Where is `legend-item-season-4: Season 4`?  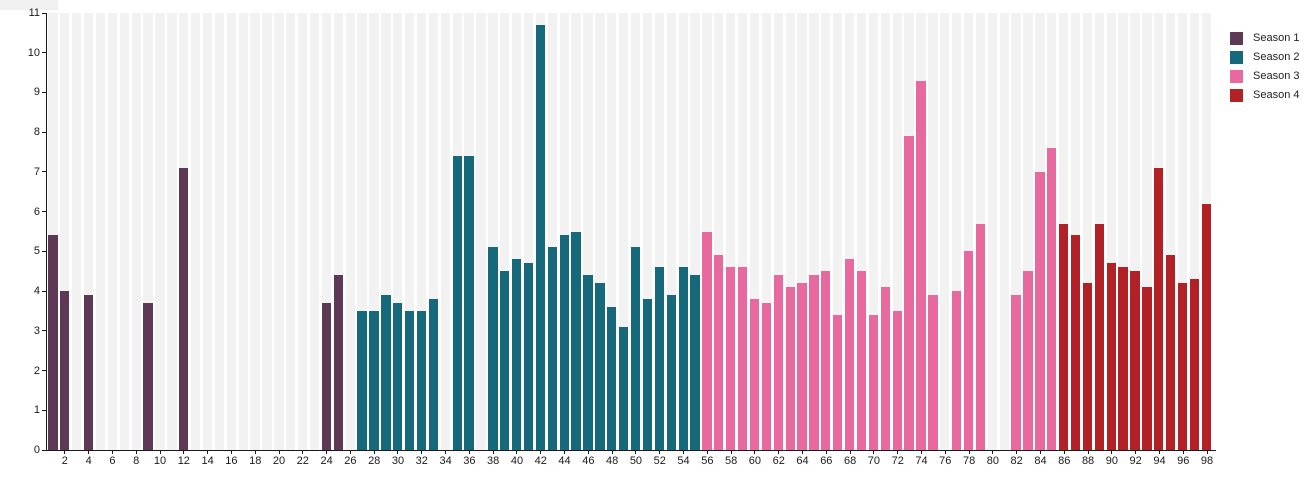
legend-item-season-4: Season 4 is located at coordinates (1264, 95).